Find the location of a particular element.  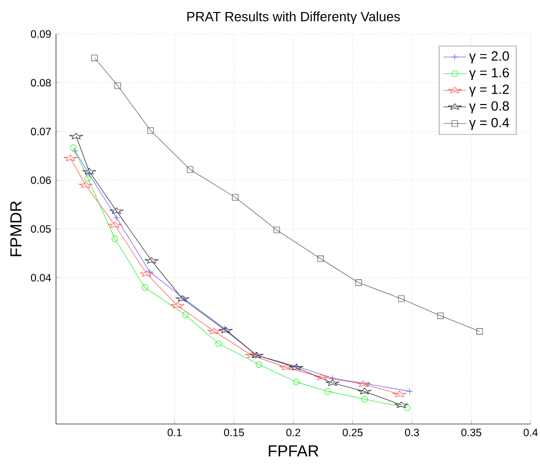

legend-label: γ = 1.2 is located at coordinates (489, 90).